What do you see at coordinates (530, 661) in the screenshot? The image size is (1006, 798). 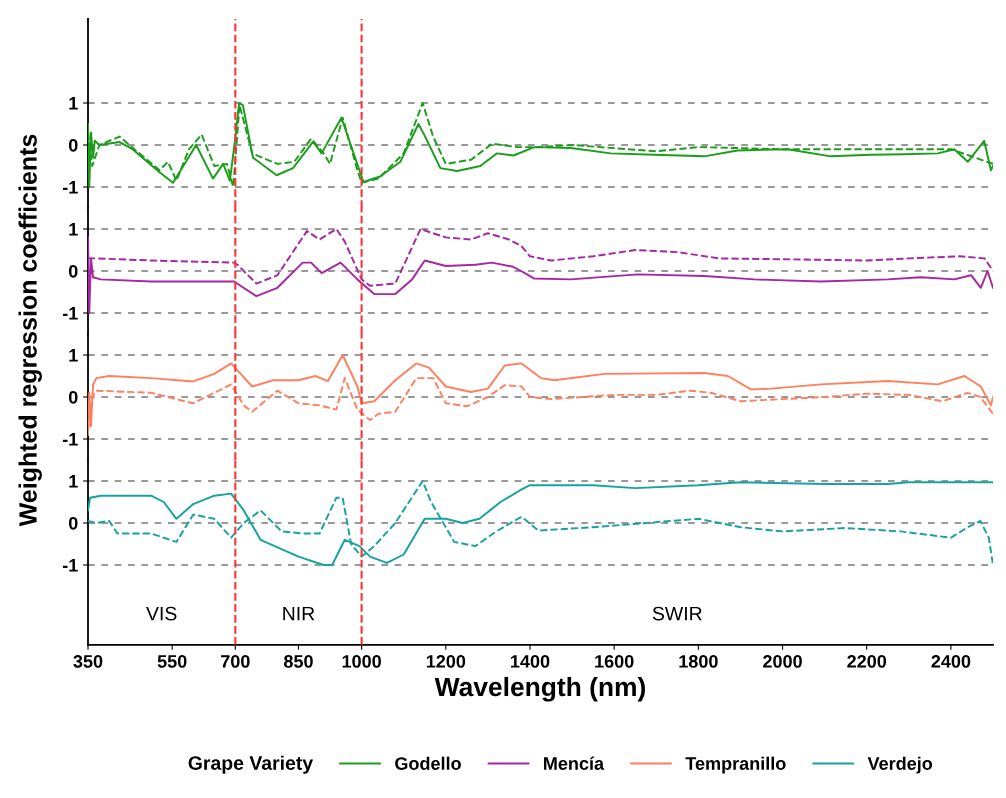 I see `x-tick-label: 1400` at bounding box center [530, 661].